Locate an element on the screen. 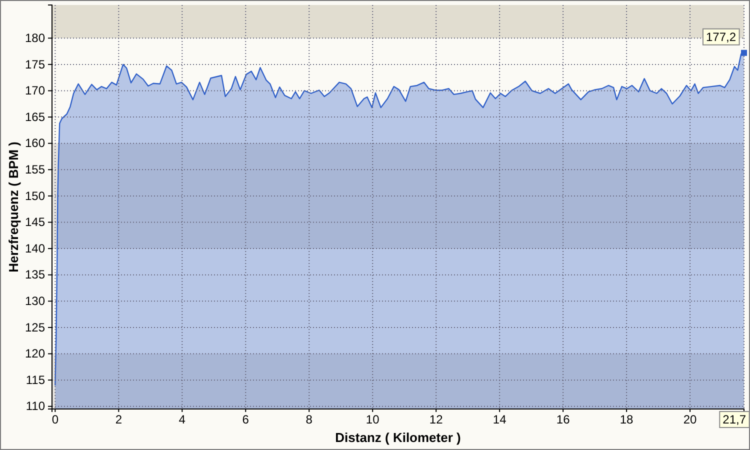  y-axis-title: Herzfrequenz ( BPM ) is located at coordinates (13, 207).